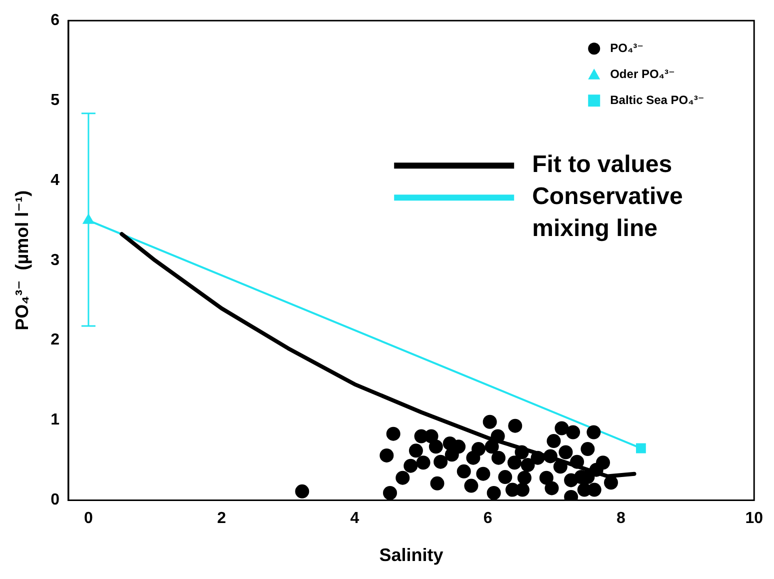  Describe the element at coordinates (621, 519) in the screenshot. I see `x-tick-label: 8` at that location.